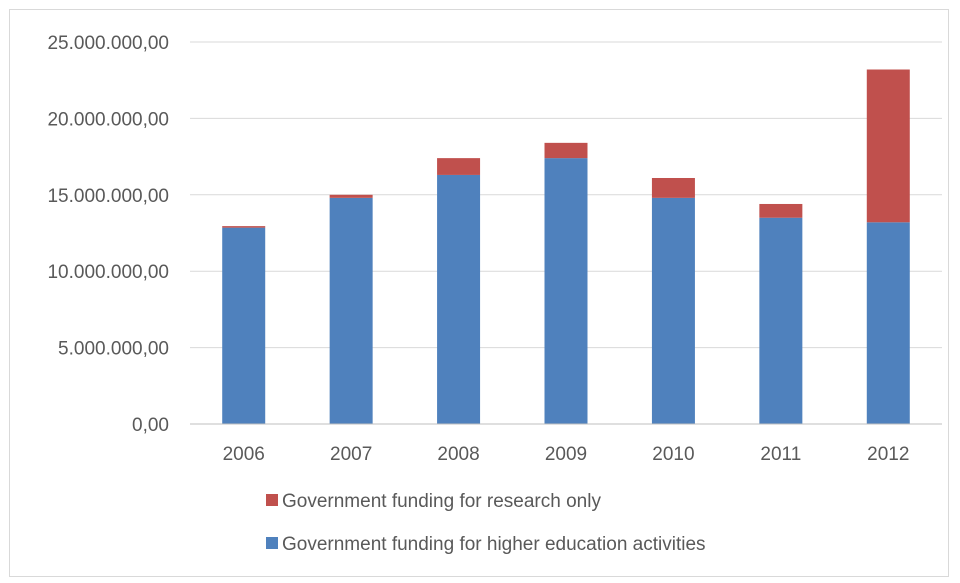 The image size is (960, 583). What do you see at coordinates (780, 454) in the screenshot?
I see `x-tick-label: 2011` at bounding box center [780, 454].